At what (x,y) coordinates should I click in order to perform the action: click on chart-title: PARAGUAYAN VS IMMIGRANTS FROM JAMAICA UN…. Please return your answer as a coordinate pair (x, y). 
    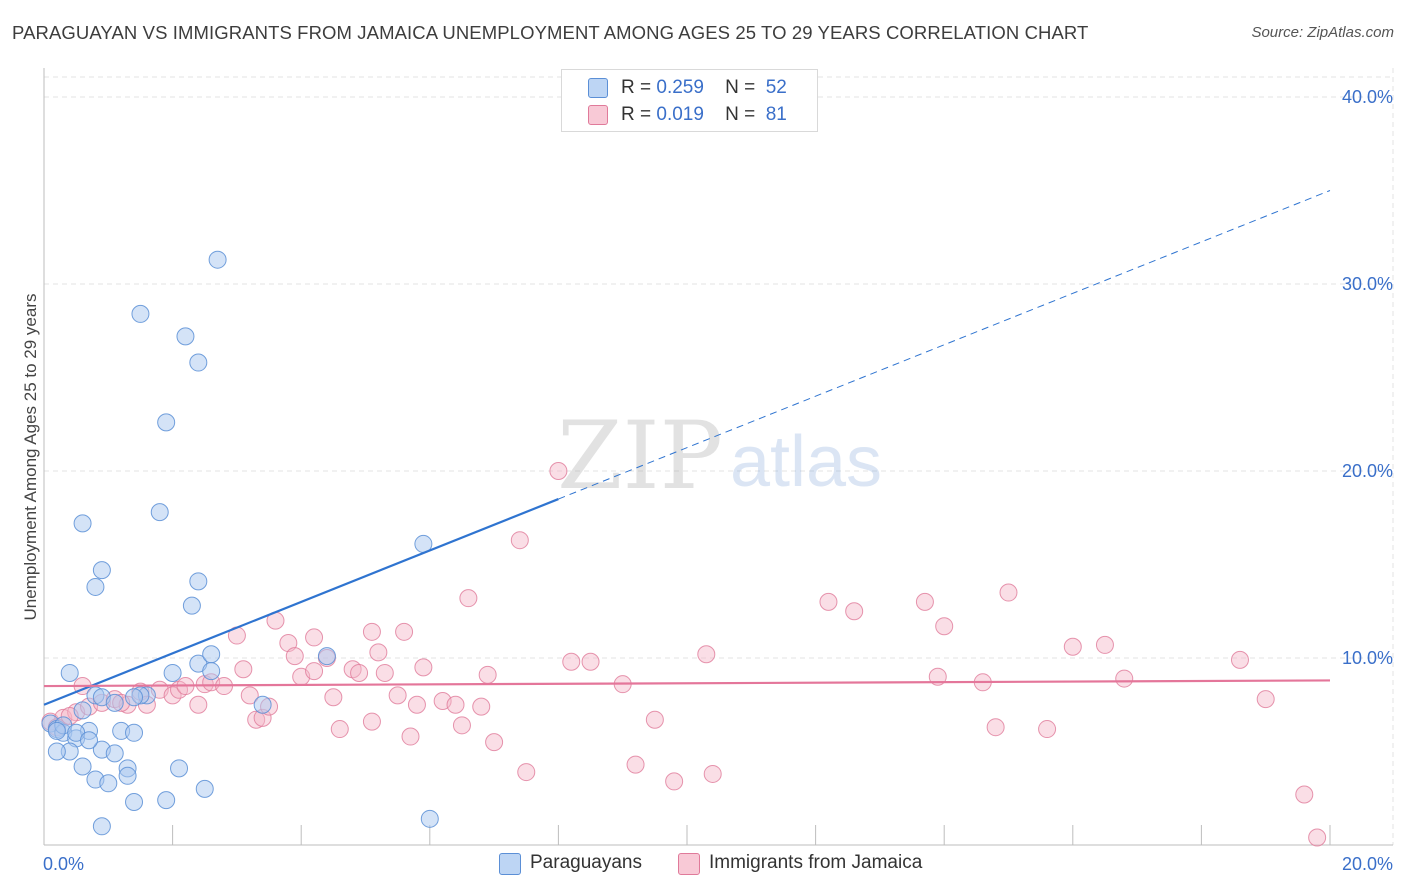
    Looking at the image, I should click on (550, 32).